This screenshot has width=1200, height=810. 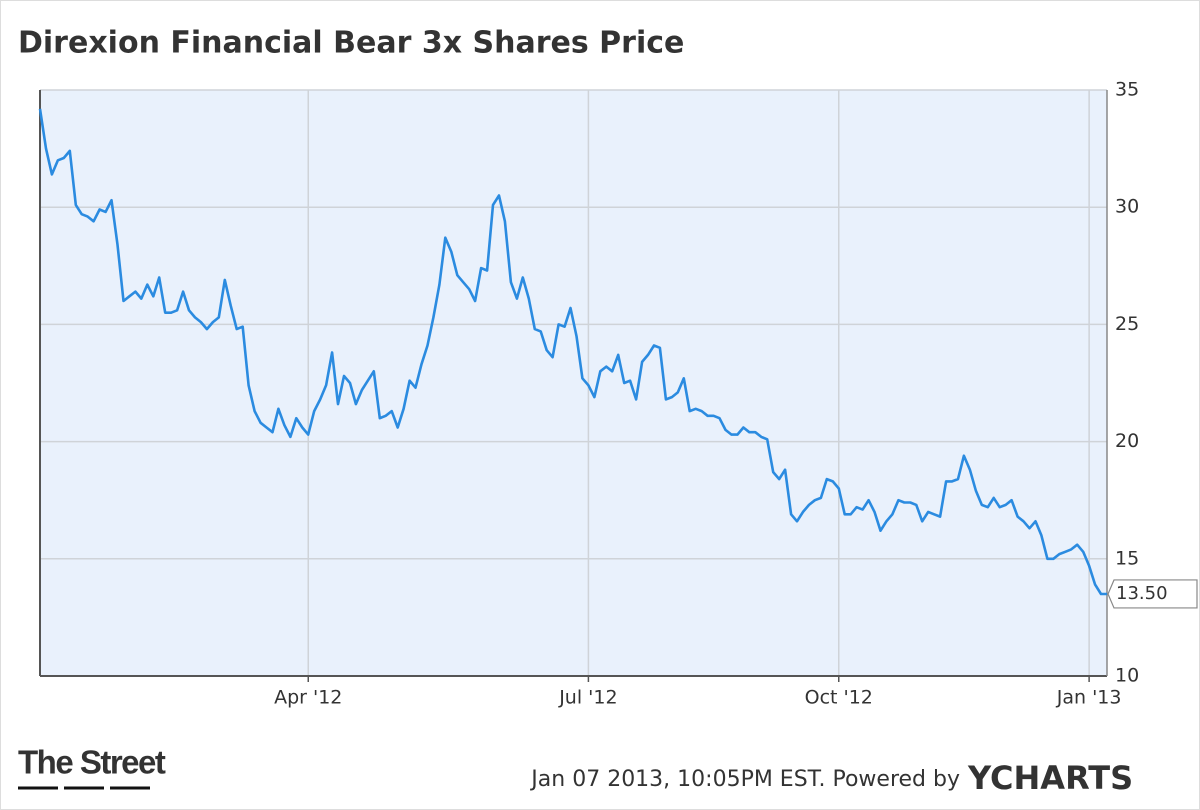 I want to click on x-tick-label: Apr '12, so click(x=308, y=698).